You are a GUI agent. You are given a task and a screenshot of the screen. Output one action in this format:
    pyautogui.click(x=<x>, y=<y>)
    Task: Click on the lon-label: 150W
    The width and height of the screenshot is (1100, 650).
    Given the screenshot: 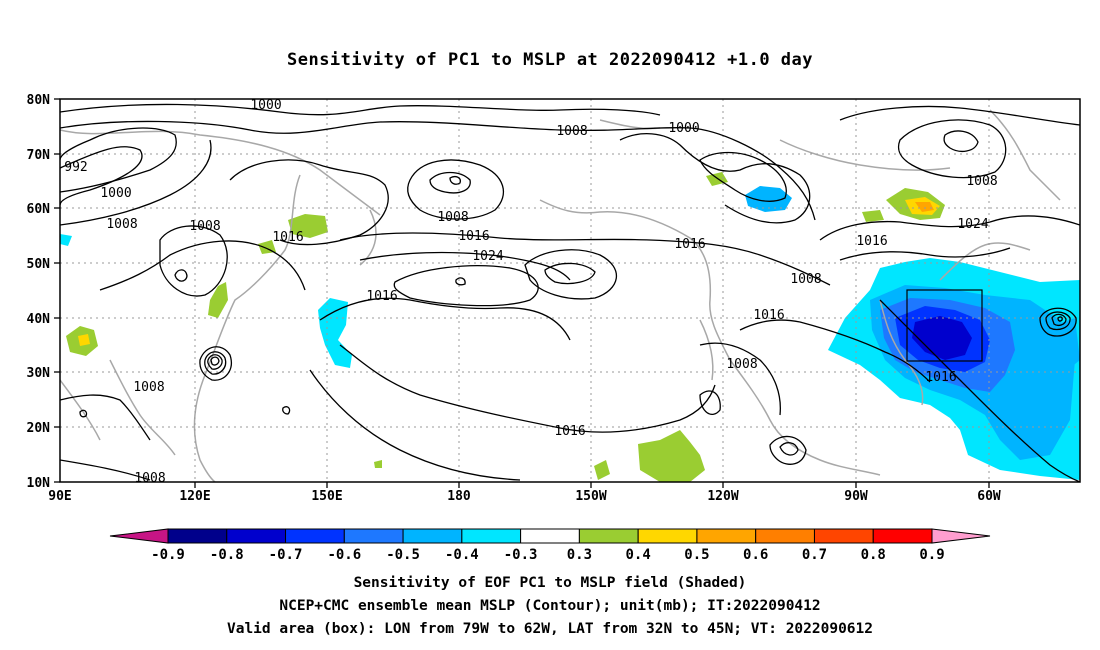 What is the action you would take?
    pyautogui.click(x=590, y=496)
    